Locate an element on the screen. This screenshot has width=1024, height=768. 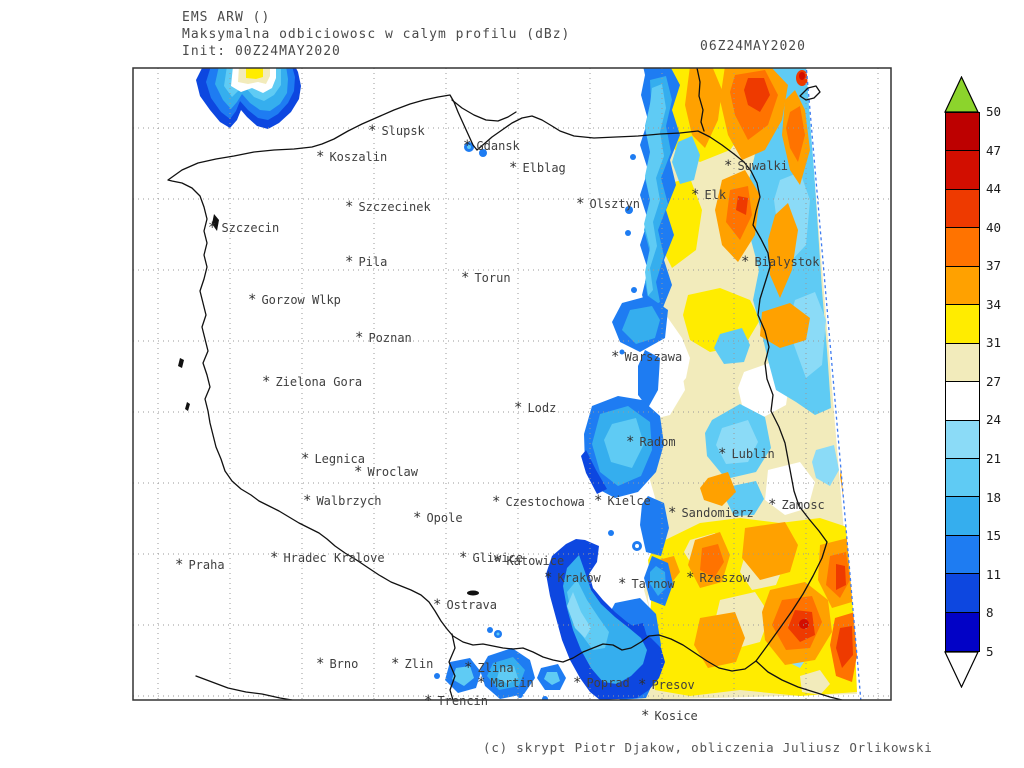
city-label: Kosice is located at coordinates (676, 716).